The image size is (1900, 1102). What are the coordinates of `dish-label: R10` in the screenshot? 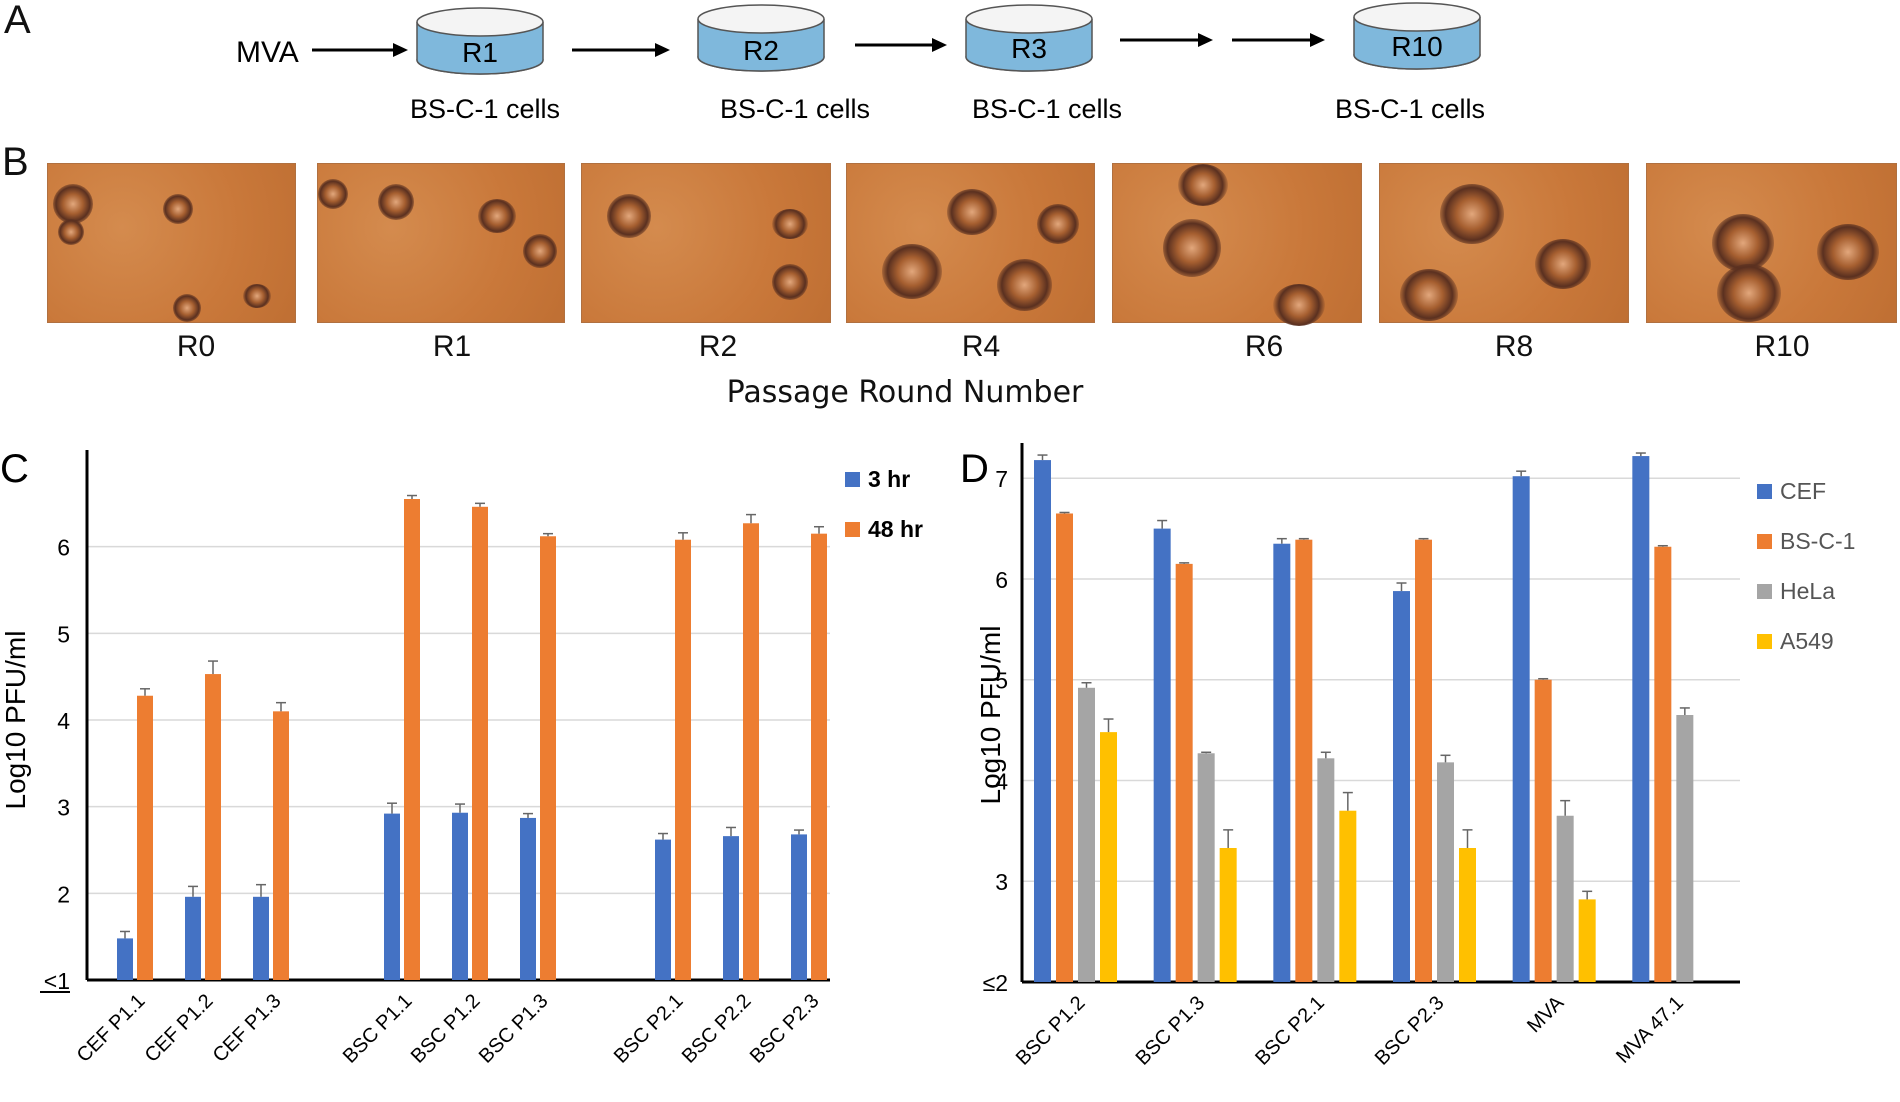 It's located at (1416, 46).